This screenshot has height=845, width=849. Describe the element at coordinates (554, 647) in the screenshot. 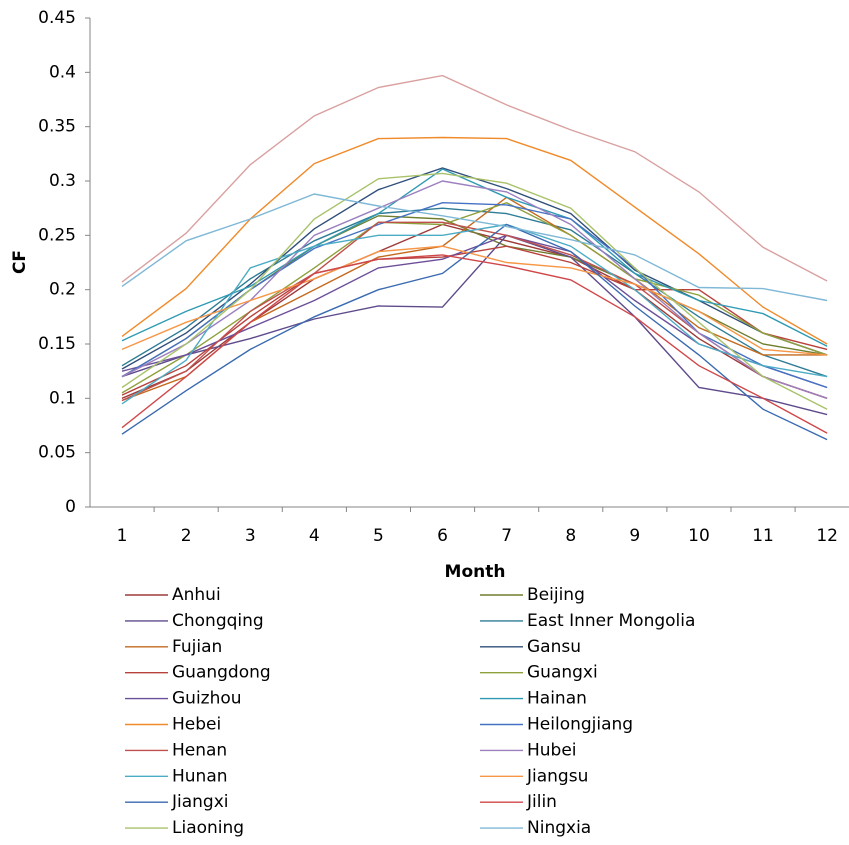

I see `legend-label: Gansu` at that location.